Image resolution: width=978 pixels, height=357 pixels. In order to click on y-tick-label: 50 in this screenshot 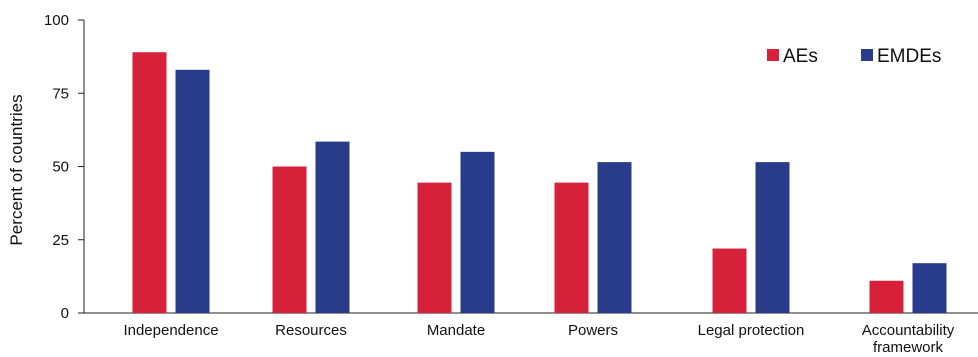, I will do `click(60, 167)`.